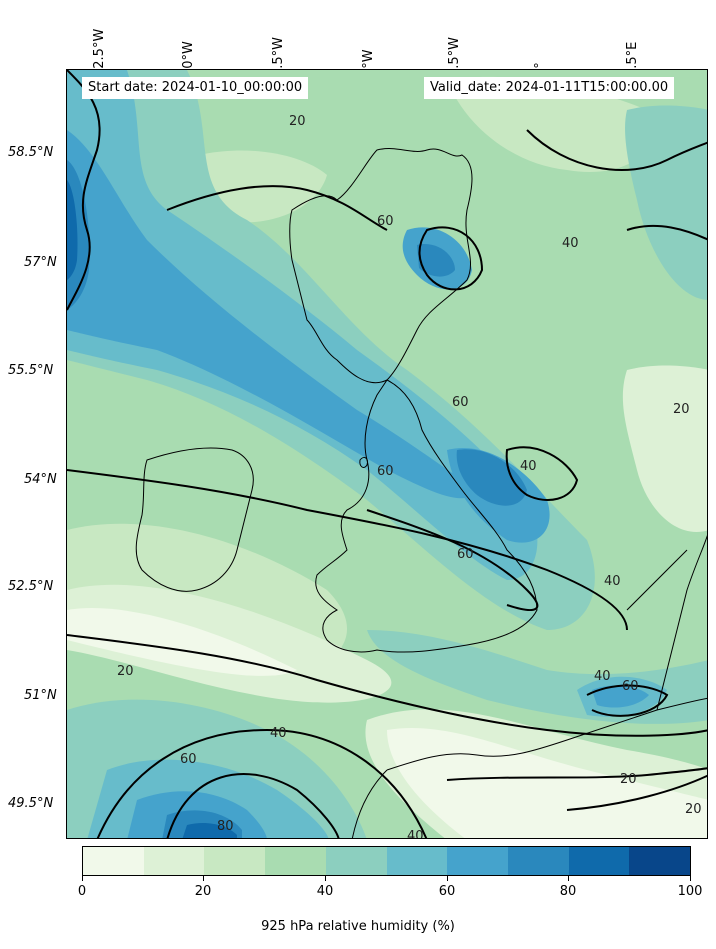 This screenshot has height=949, width=716. I want to click on lat-label-58.5n: 58.5°N, so click(31, 152).